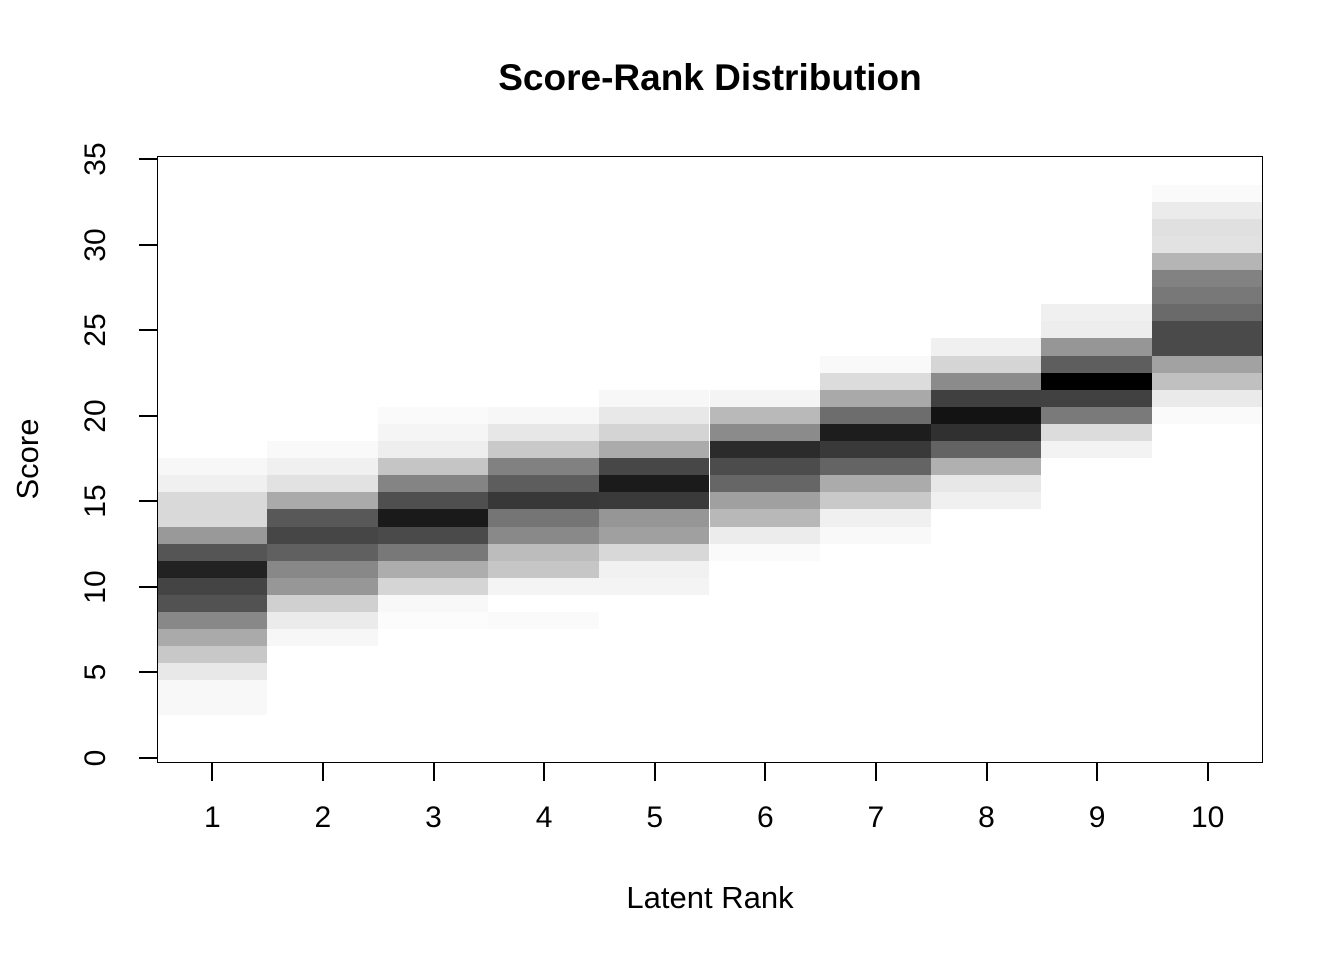 The height and width of the screenshot is (960, 1344). Describe the element at coordinates (1097, 817) in the screenshot. I see `x-tick-label: 9` at that location.